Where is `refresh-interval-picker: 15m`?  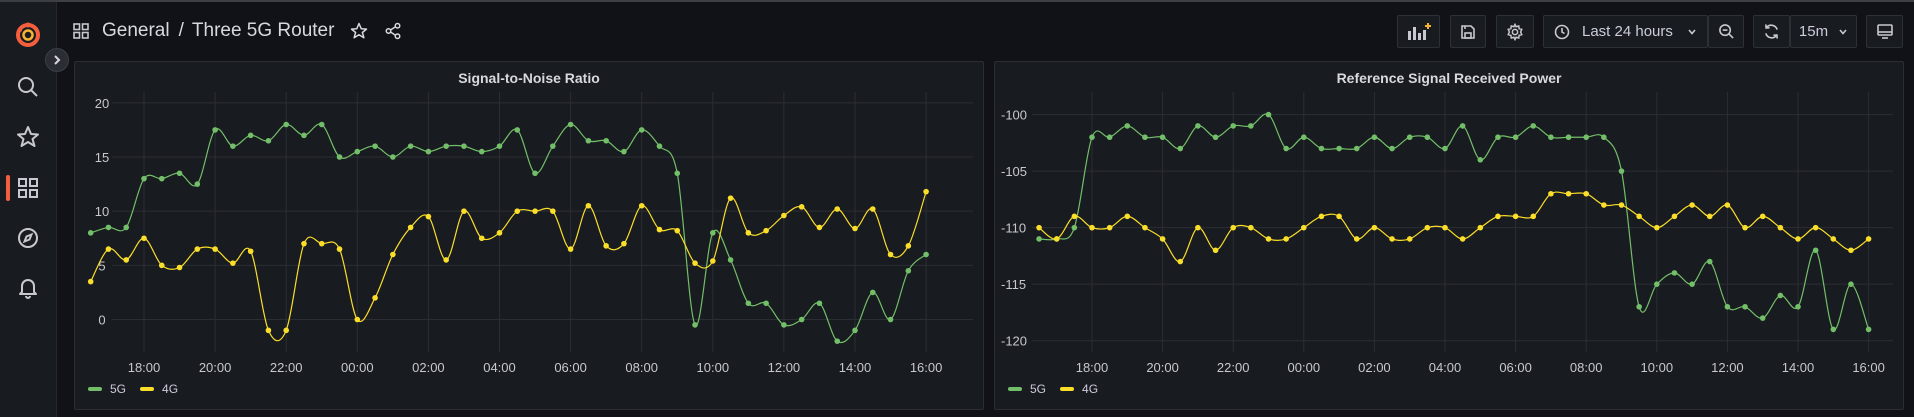 refresh-interval-picker: 15m is located at coordinates (1823, 31).